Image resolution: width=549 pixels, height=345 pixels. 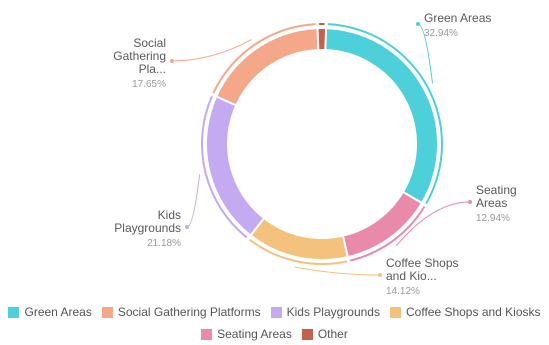 What do you see at coordinates (433, 224) in the screenshot?
I see `leader-line-seating-areas` at bounding box center [433, 224].